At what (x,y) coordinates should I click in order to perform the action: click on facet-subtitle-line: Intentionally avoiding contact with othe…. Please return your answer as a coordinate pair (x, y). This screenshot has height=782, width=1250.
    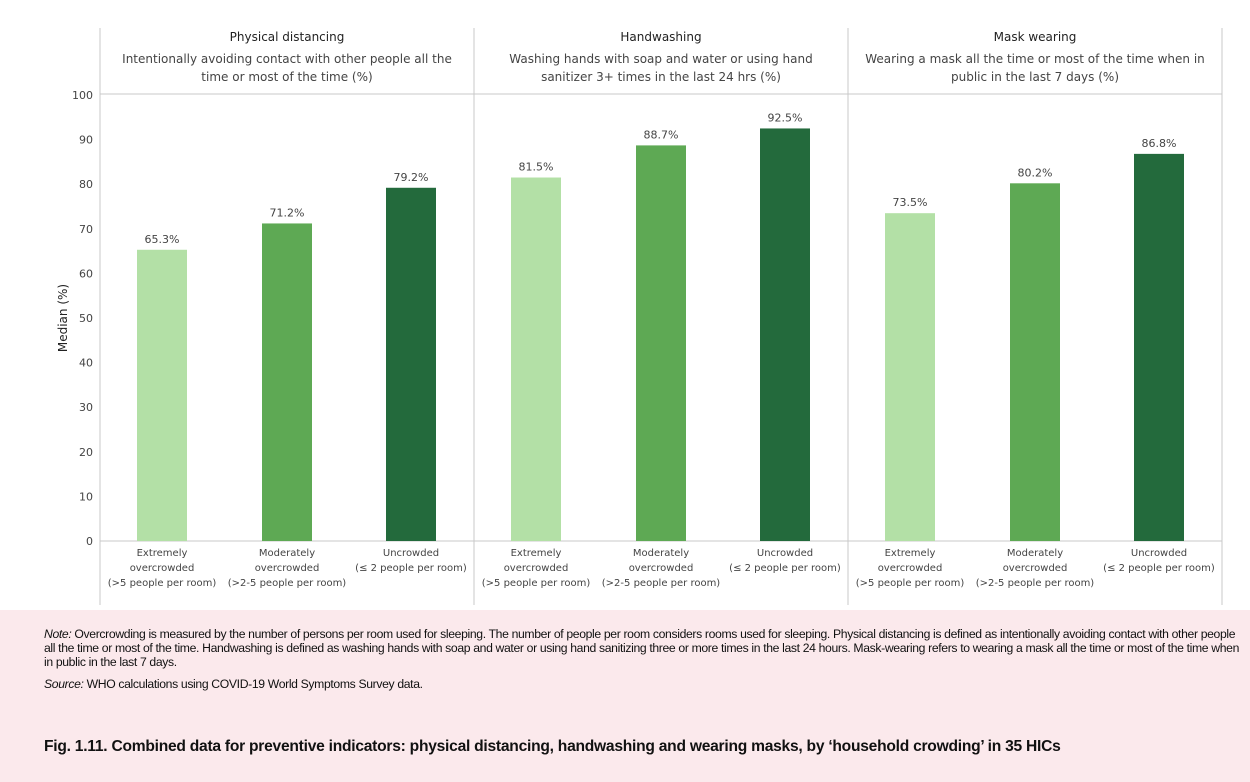
    Looking at the image, I should click on (287, 59).